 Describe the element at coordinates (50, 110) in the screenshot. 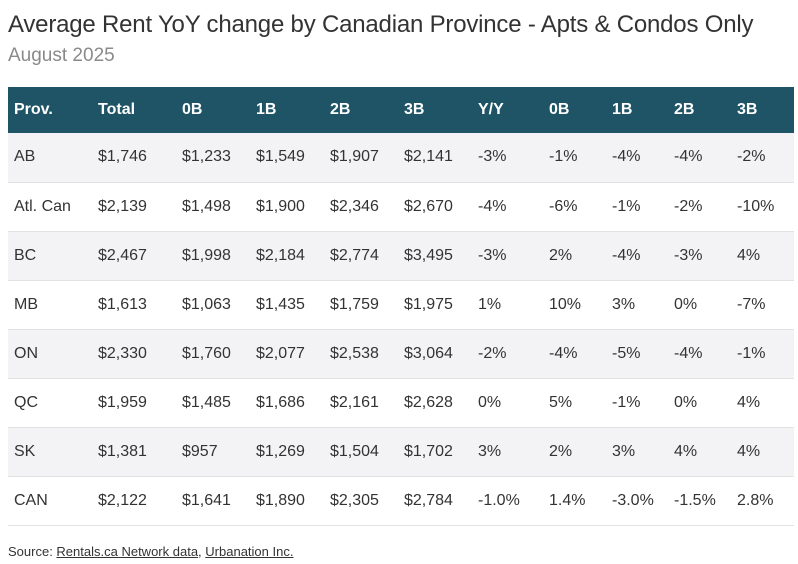

I see `column-header: Prov.` at that location.